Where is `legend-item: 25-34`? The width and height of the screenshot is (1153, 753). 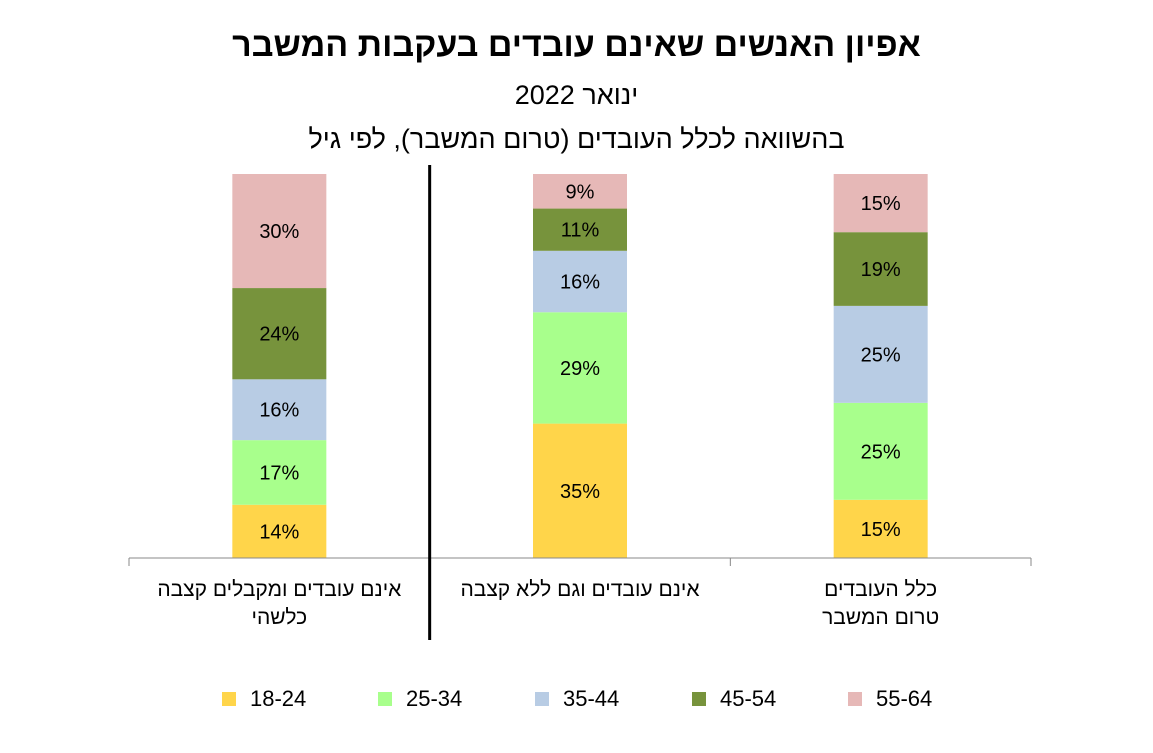 legend-item: 25-34 is located at coordinates (420, 699).